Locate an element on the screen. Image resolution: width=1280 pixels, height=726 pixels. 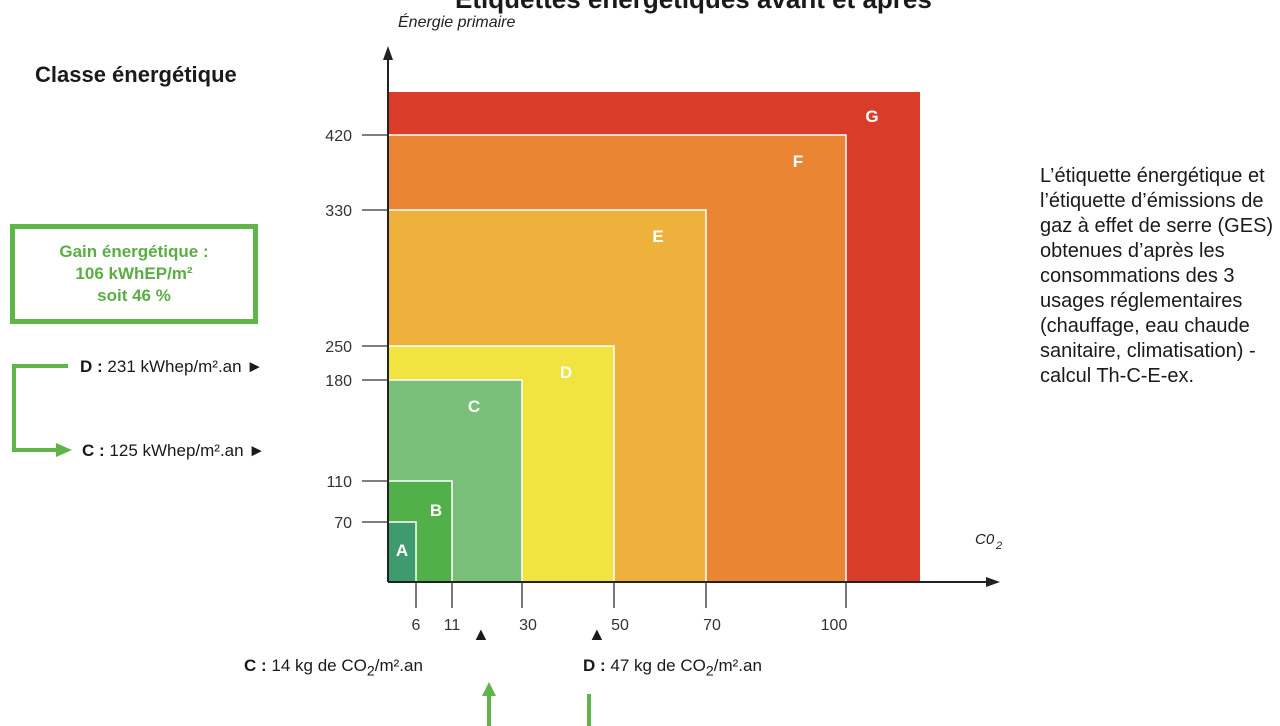
y-tick-label: 70 is located at coordinates (343, 523).